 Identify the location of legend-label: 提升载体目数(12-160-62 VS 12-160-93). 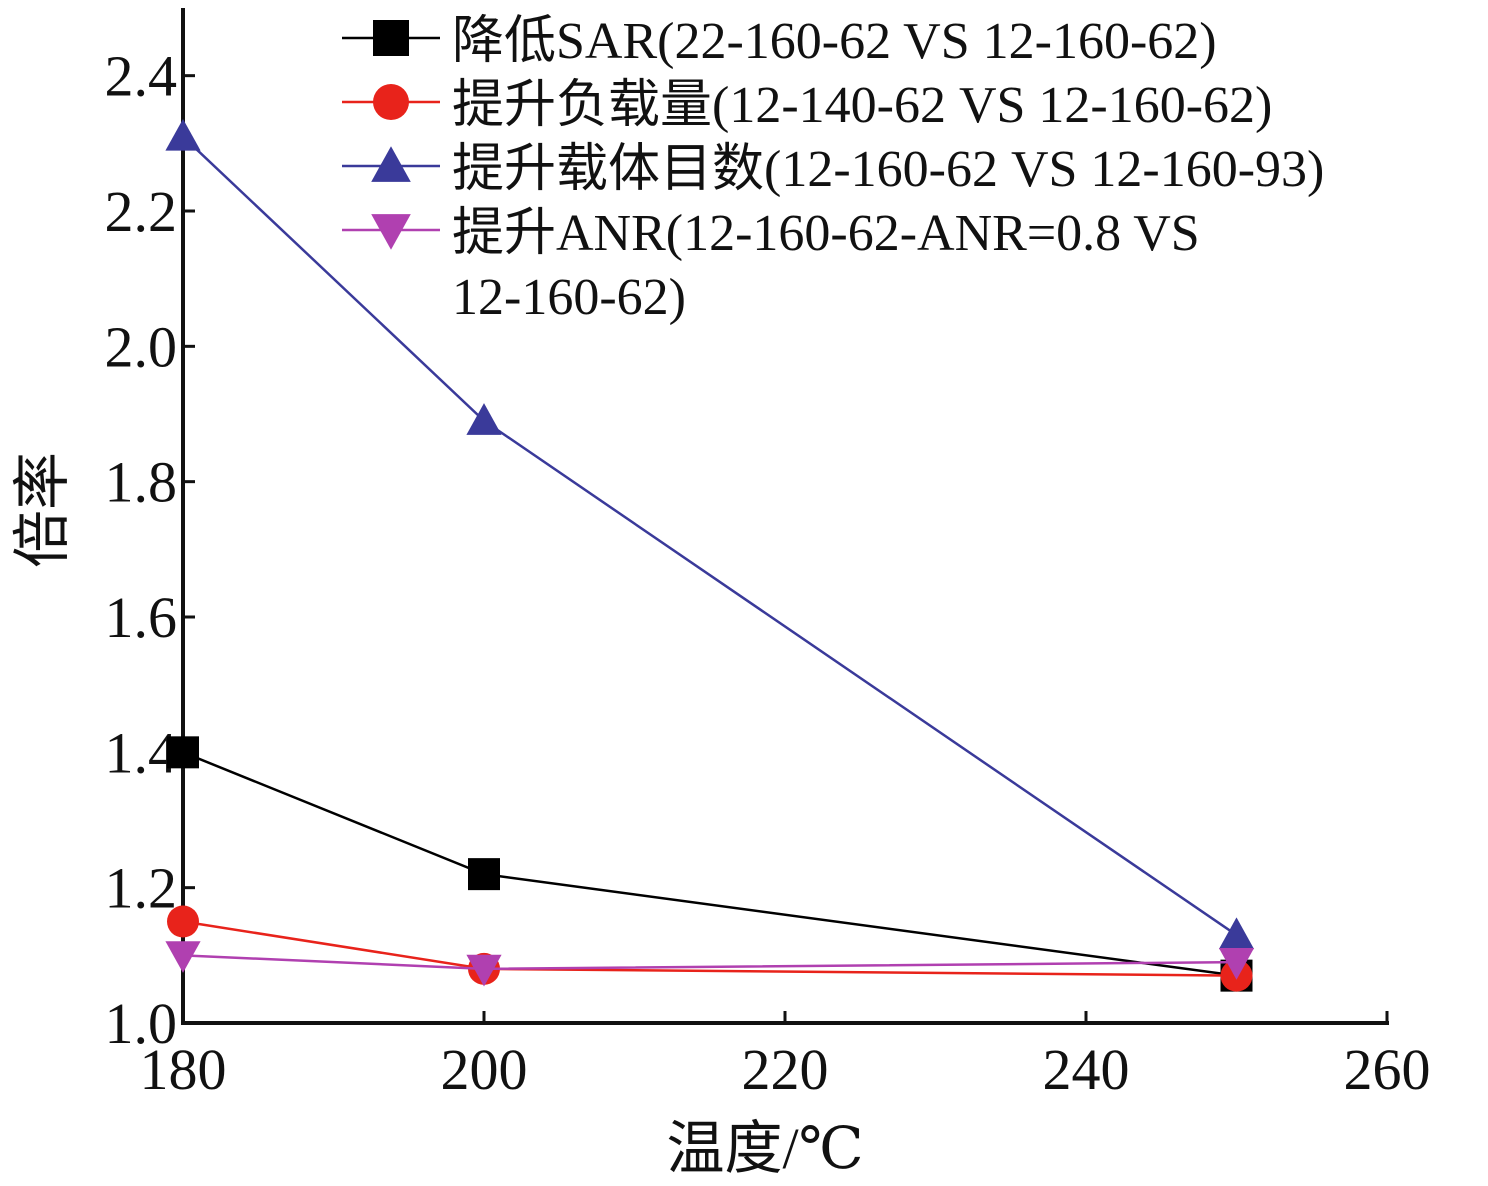
(888, 169).